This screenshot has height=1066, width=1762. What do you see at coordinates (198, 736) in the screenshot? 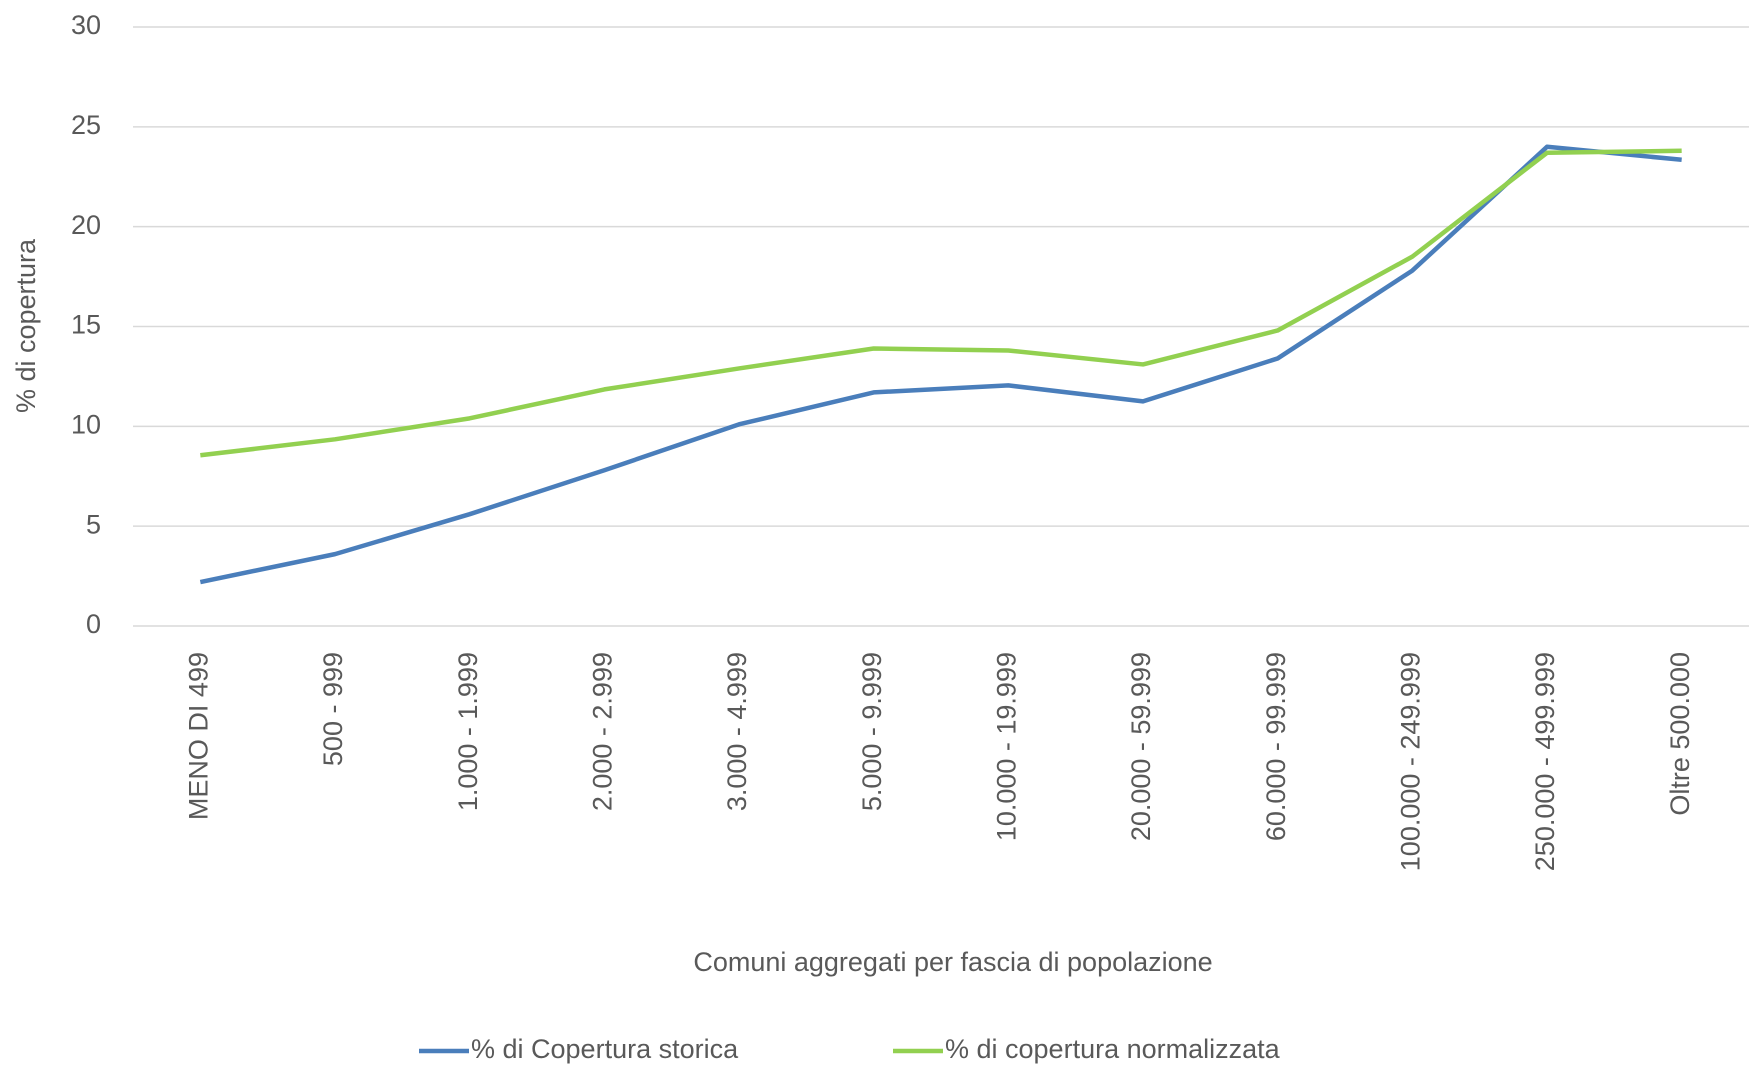
I see `x-tick-label: MENO DI 499` at bounding box center [198, 736].